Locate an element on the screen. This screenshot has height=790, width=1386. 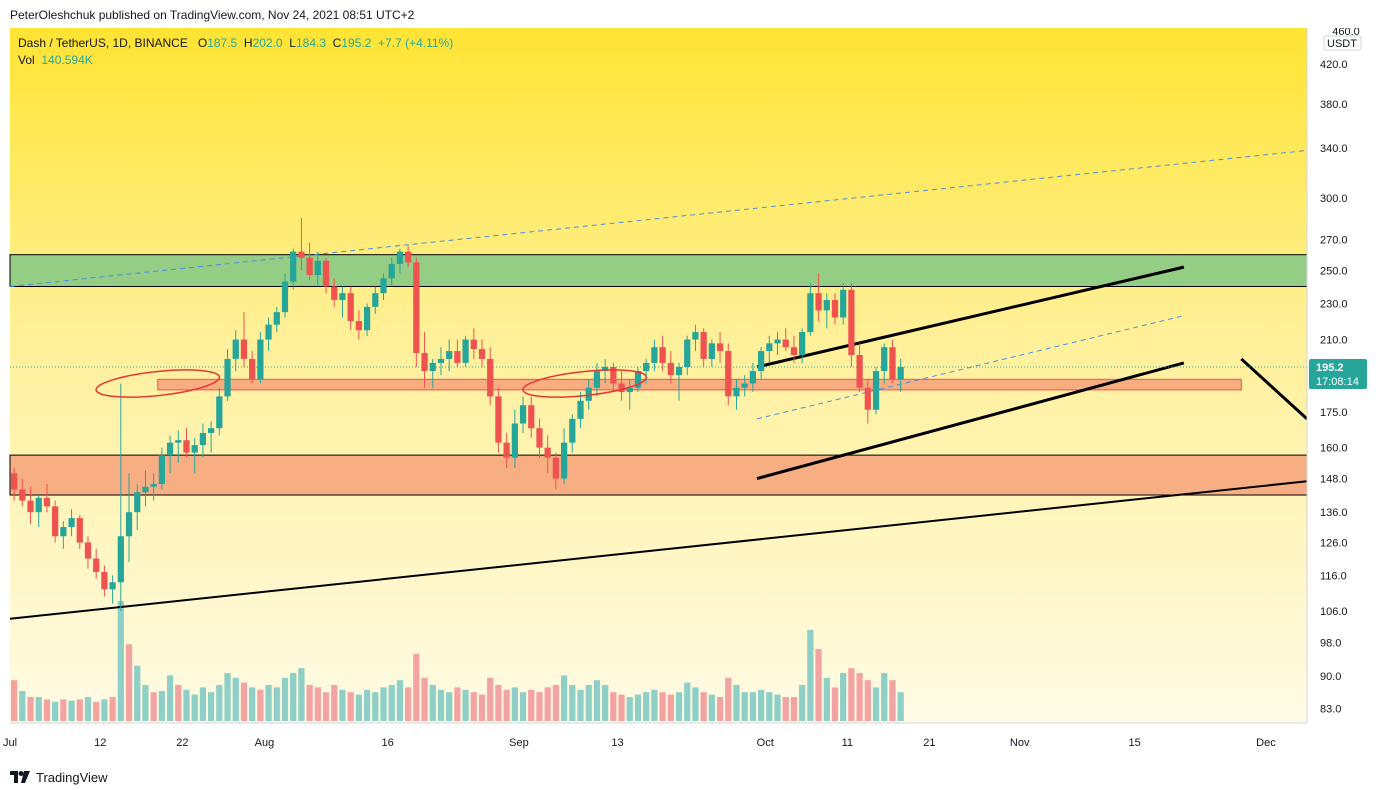
current-price-tag: 195.2 17:08:14 is located at coordinates (1338, 373).